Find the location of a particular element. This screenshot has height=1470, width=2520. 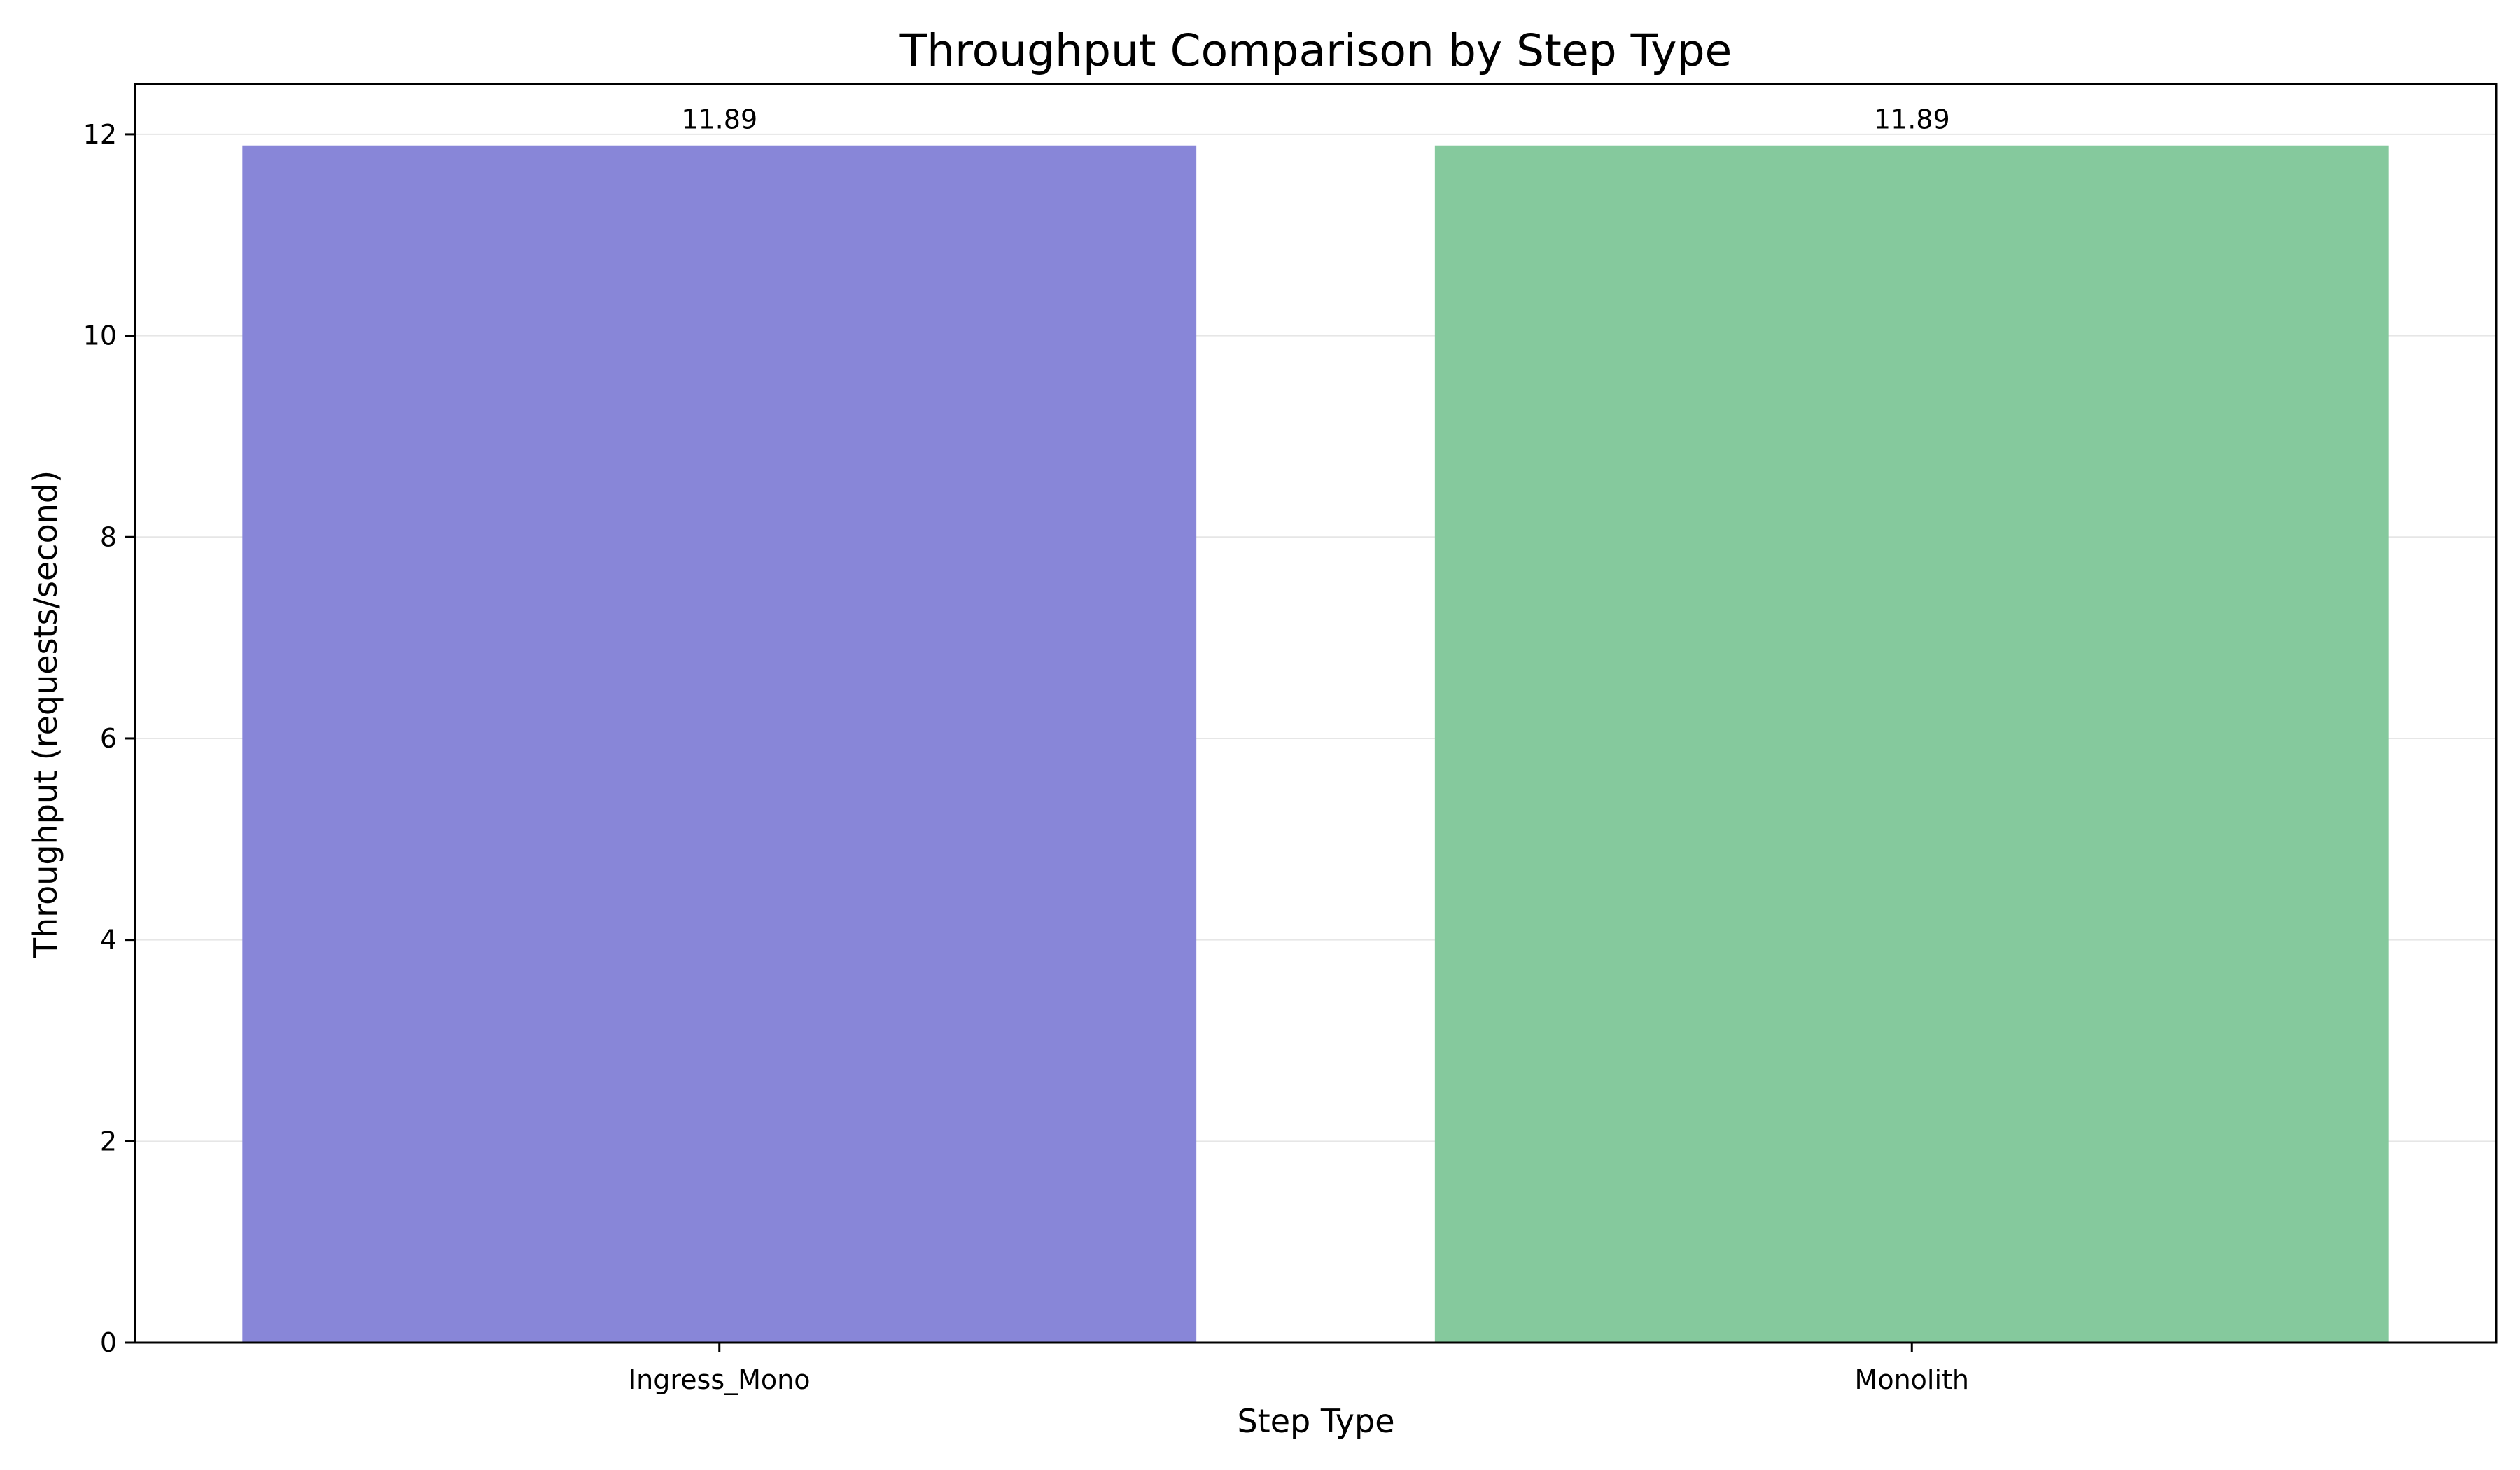

x-axis-label: Step Type is located at coordinates (1315, 1421).